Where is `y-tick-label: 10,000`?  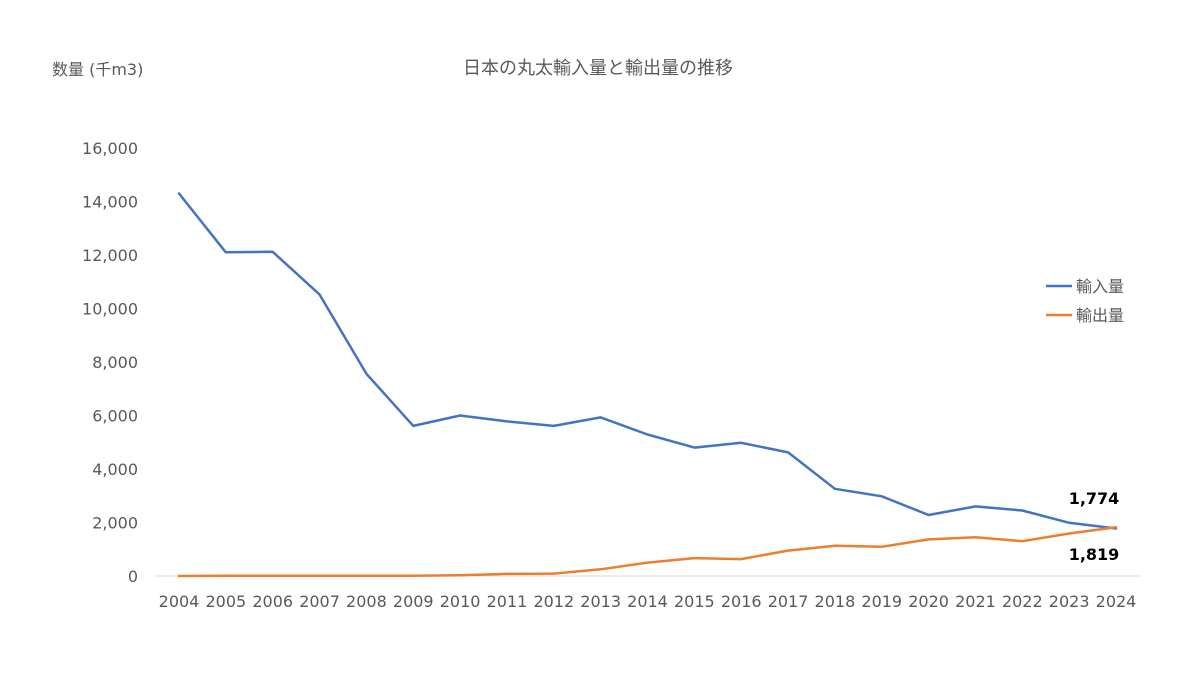
y-tick-label: 10,000 is located at coordinates (110, 309).